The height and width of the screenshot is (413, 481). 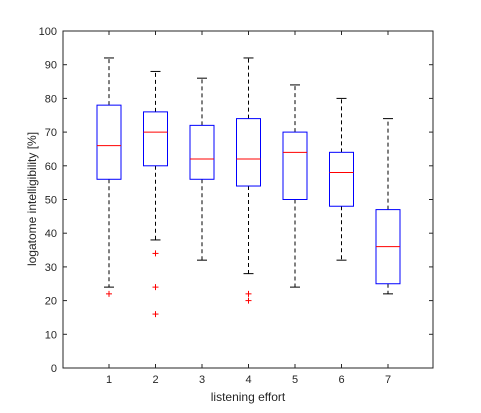 I want to click on x-tick-label: 5, so click(x=295, y=380).